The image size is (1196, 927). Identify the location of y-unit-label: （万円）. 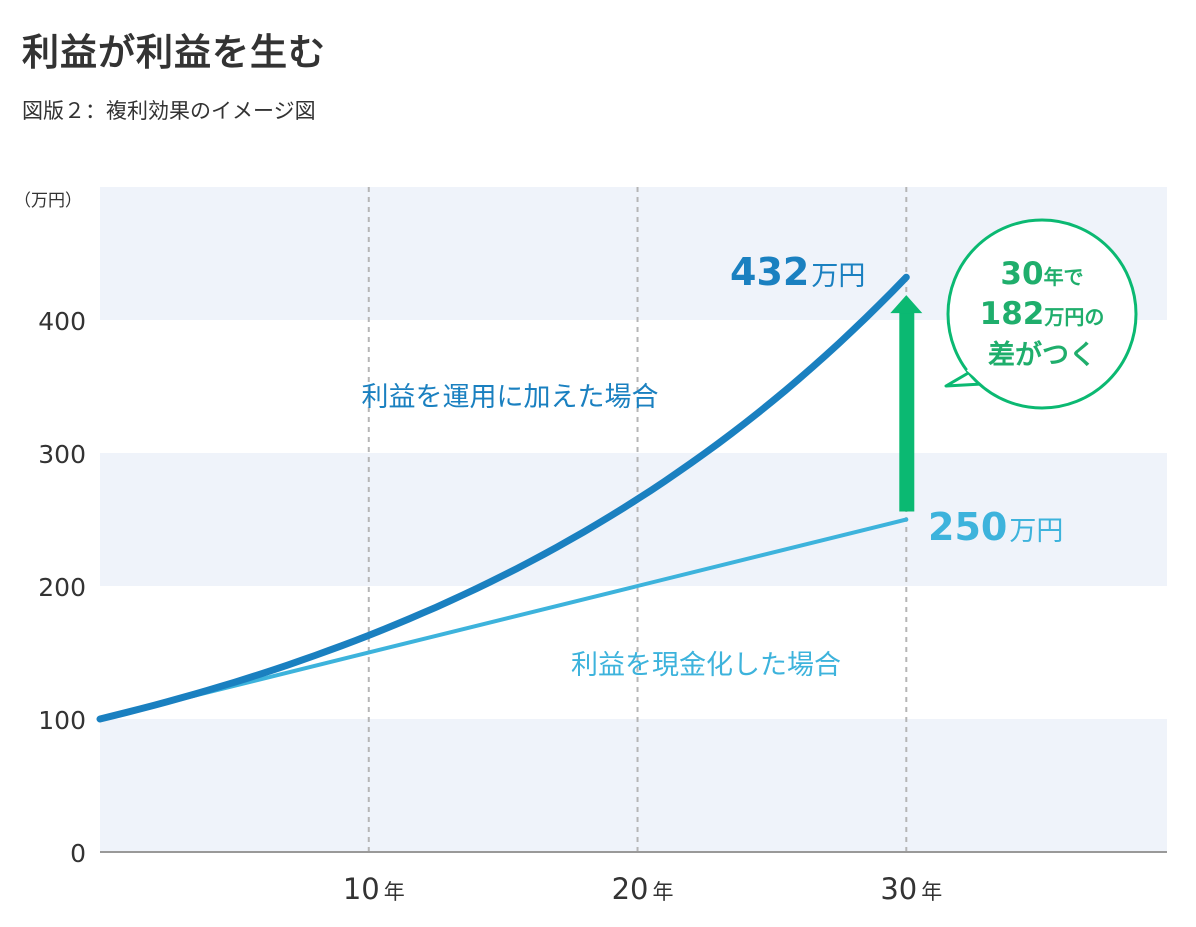
(48, 201).